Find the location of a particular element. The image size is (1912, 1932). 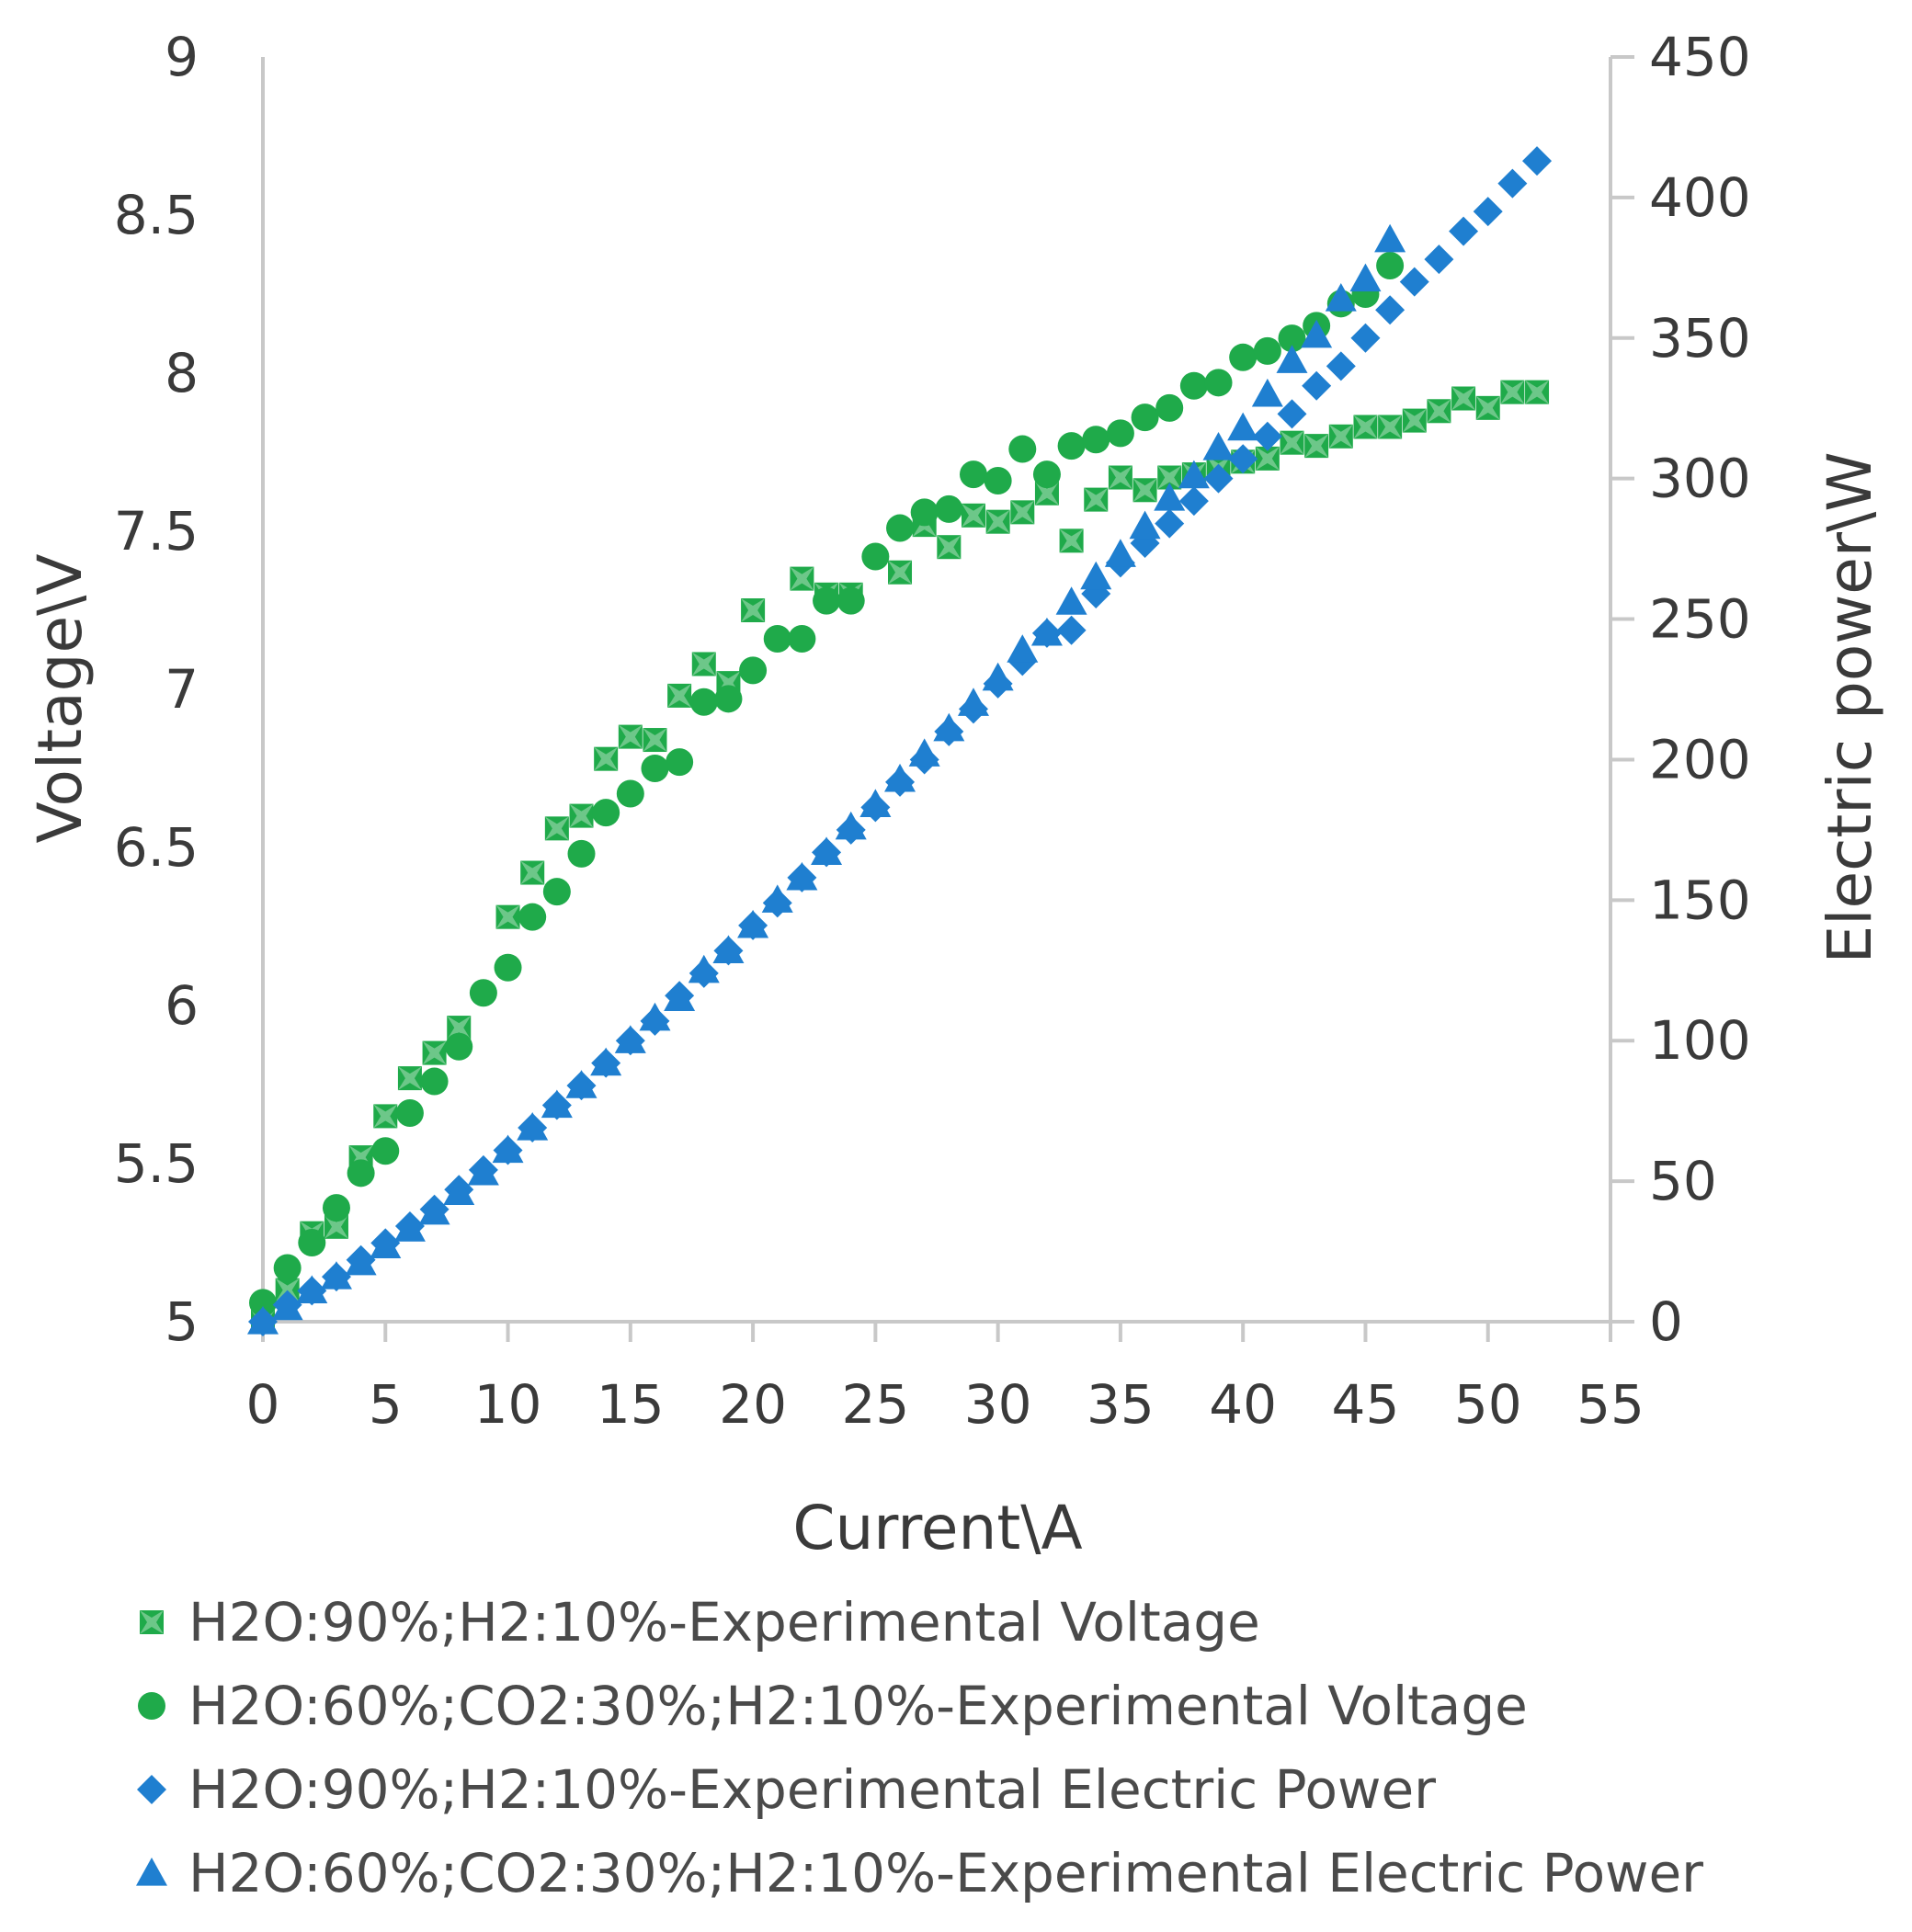

legend-marker is located at coordinates (151, 1790).